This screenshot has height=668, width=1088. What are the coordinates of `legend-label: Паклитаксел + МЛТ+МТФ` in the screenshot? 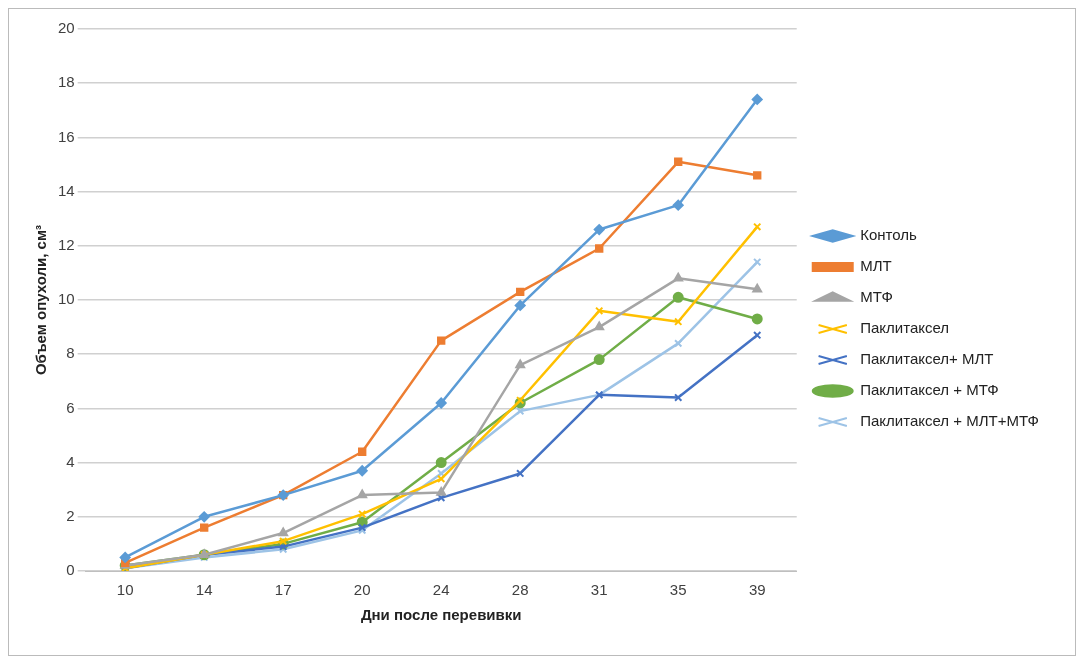 It's located at (949, 421).